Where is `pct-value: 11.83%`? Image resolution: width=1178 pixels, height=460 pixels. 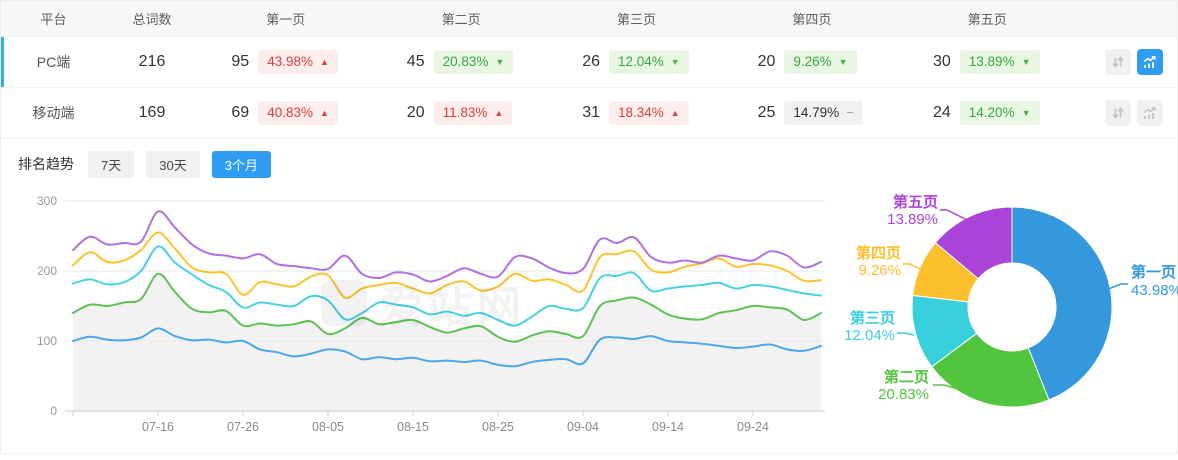
pct-value: 11.83% is located at coordinates (465, 112).